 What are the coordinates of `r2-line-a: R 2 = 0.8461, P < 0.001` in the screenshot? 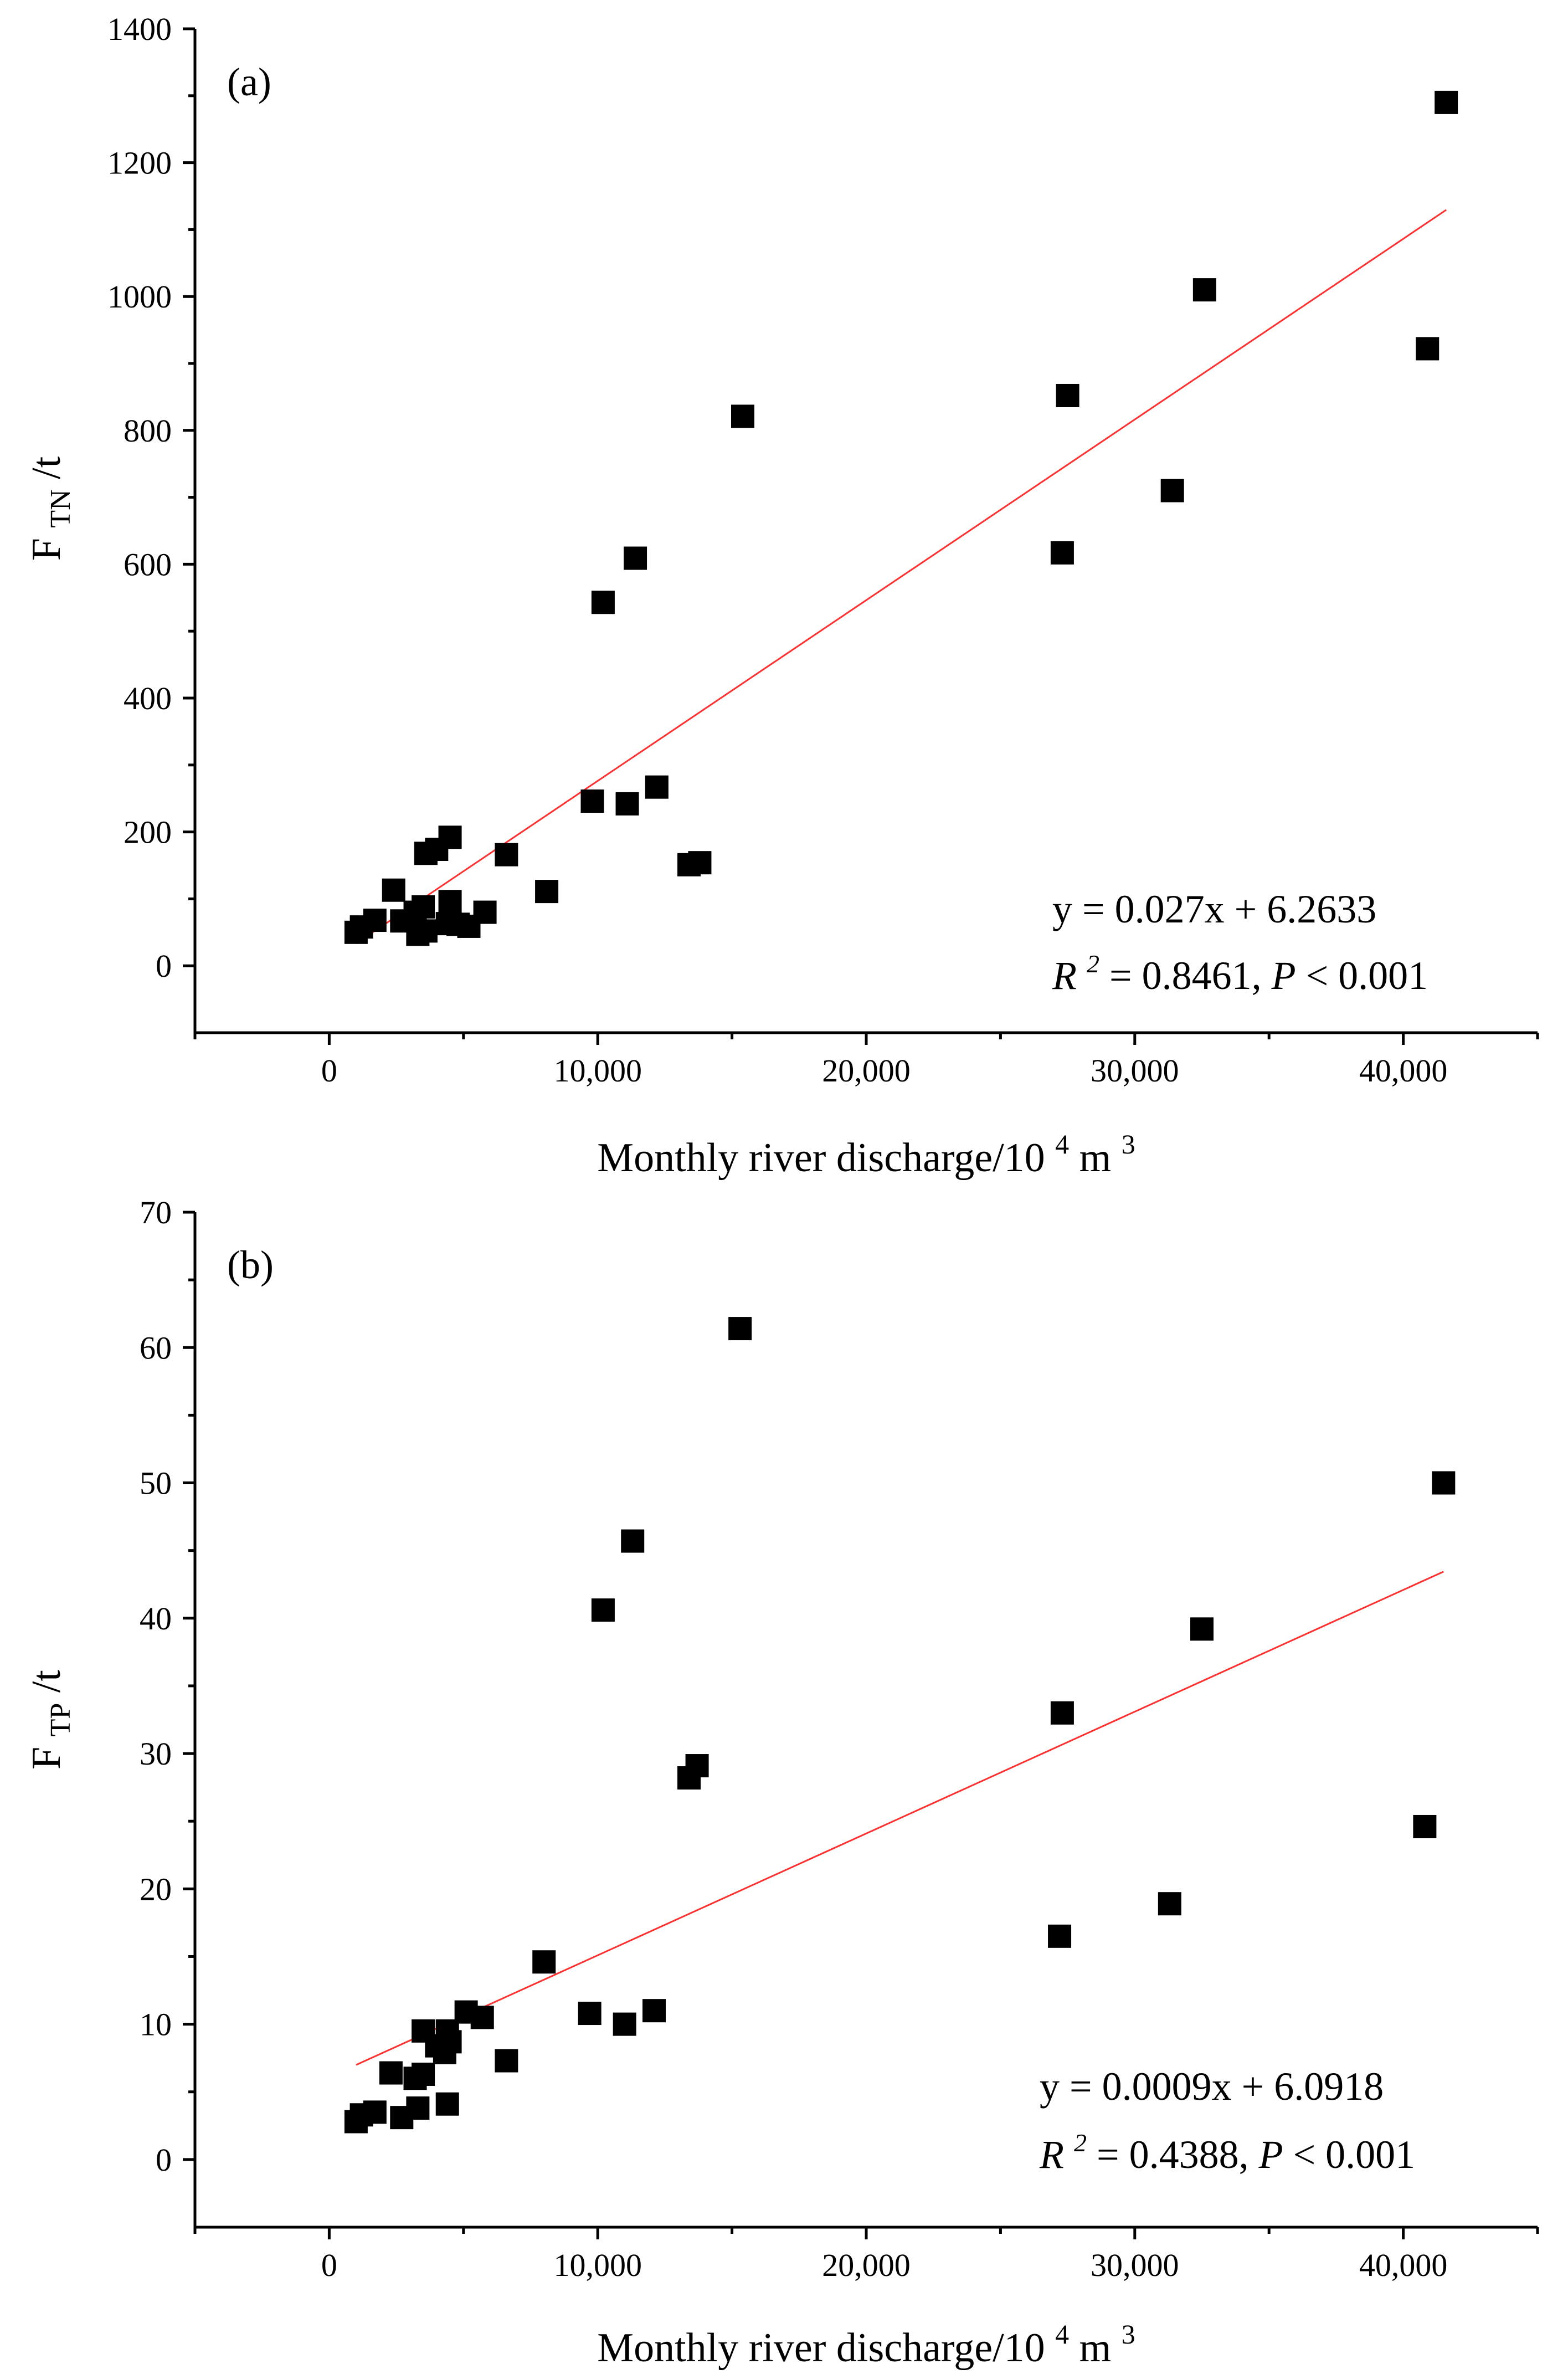 It's located at (1240, 967).